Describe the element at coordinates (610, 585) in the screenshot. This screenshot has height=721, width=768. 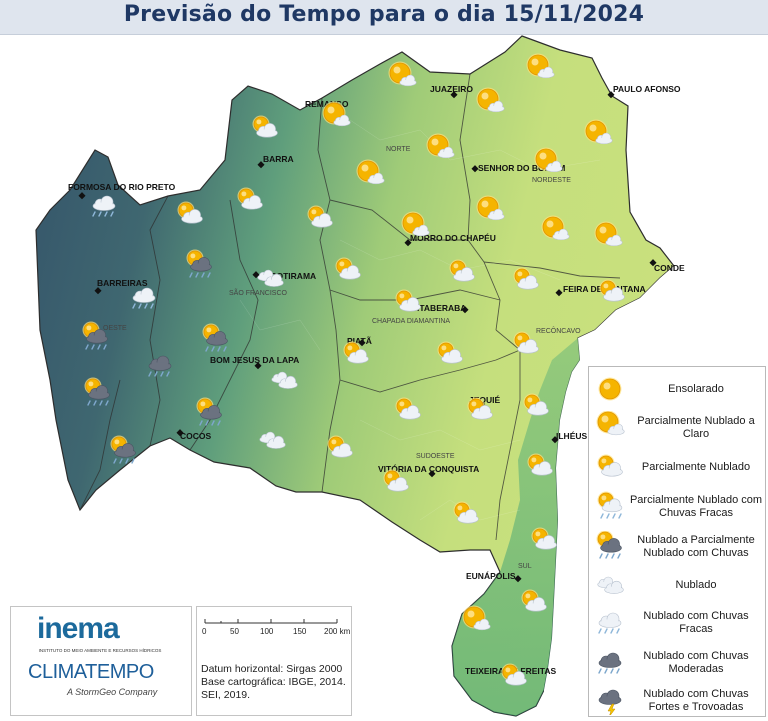
I see `cloudy-icon` at that location.